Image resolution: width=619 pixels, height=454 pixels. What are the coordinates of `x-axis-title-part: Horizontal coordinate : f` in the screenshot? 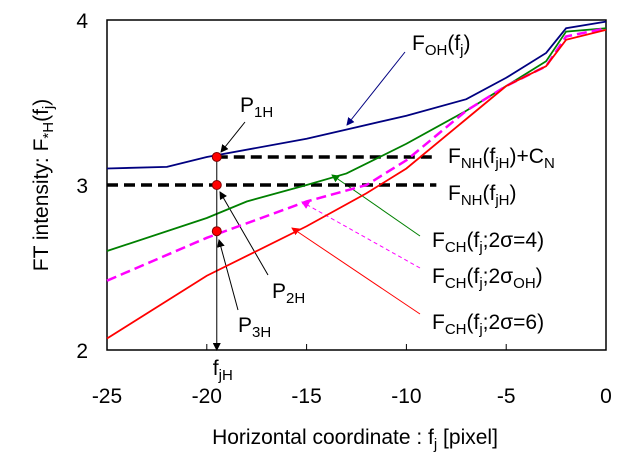 It's located at (323, 437).